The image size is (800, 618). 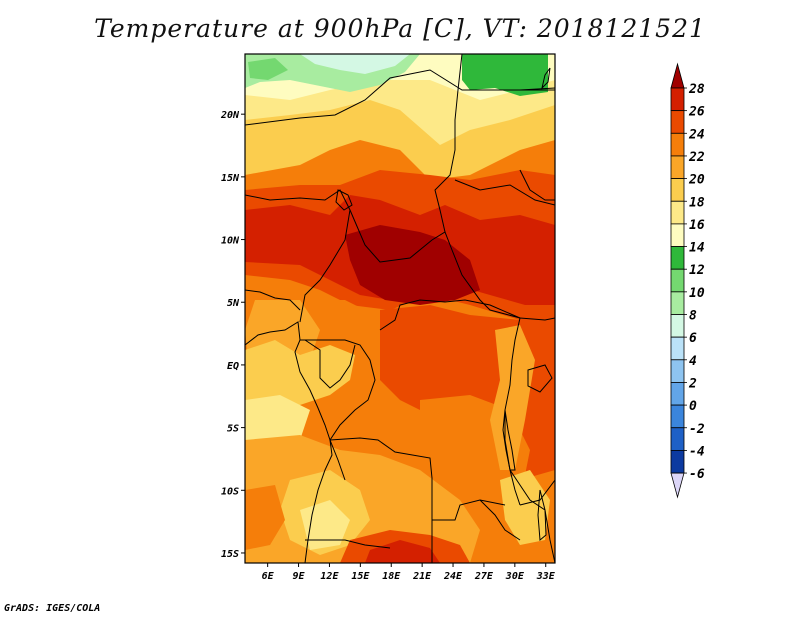 What do you see at coordinates (230, 241) in the screenshot?
I see `lat-tick-label: 10N` at bounding box center [230, 241].